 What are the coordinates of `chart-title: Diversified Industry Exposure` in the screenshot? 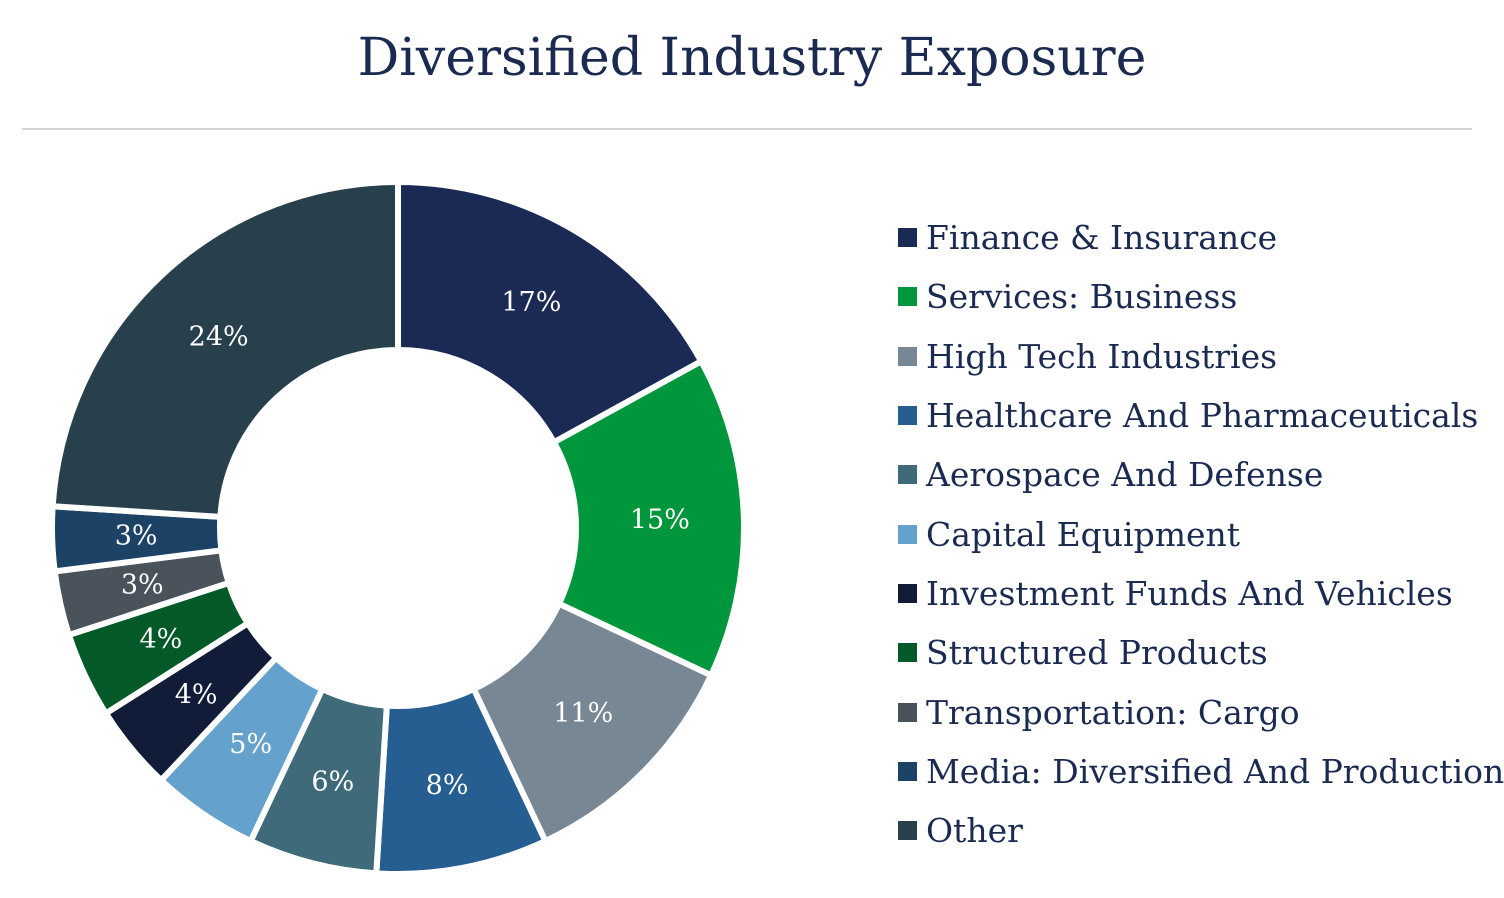 It's located at (752, 58).